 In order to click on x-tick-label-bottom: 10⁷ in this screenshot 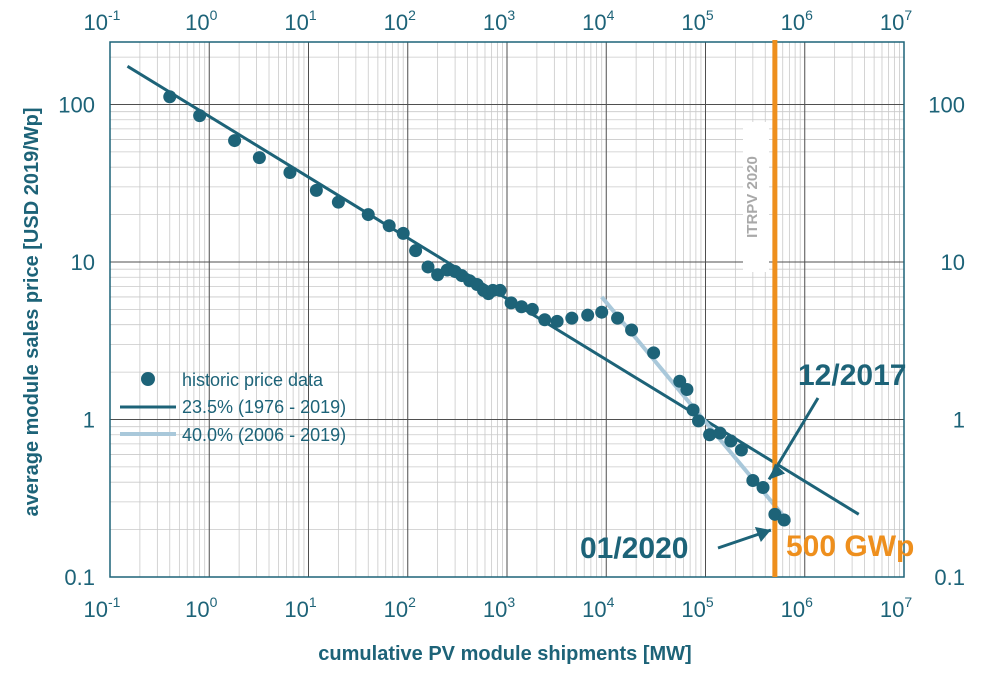, I will do `click(896, 608)`.